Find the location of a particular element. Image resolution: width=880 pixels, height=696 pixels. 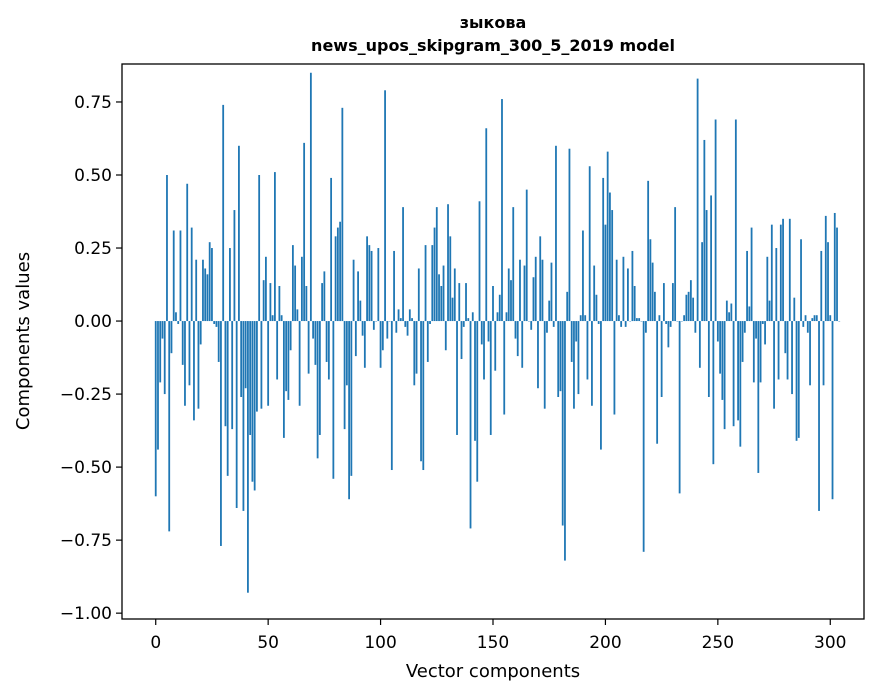

x-tick-label: 50 is located at coordinates (268, 643).